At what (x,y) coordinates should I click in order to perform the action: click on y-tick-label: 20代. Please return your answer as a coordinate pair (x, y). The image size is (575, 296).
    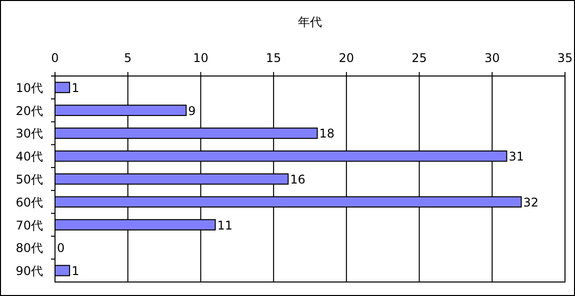
    Looking at the image, I should click on (29, 111).